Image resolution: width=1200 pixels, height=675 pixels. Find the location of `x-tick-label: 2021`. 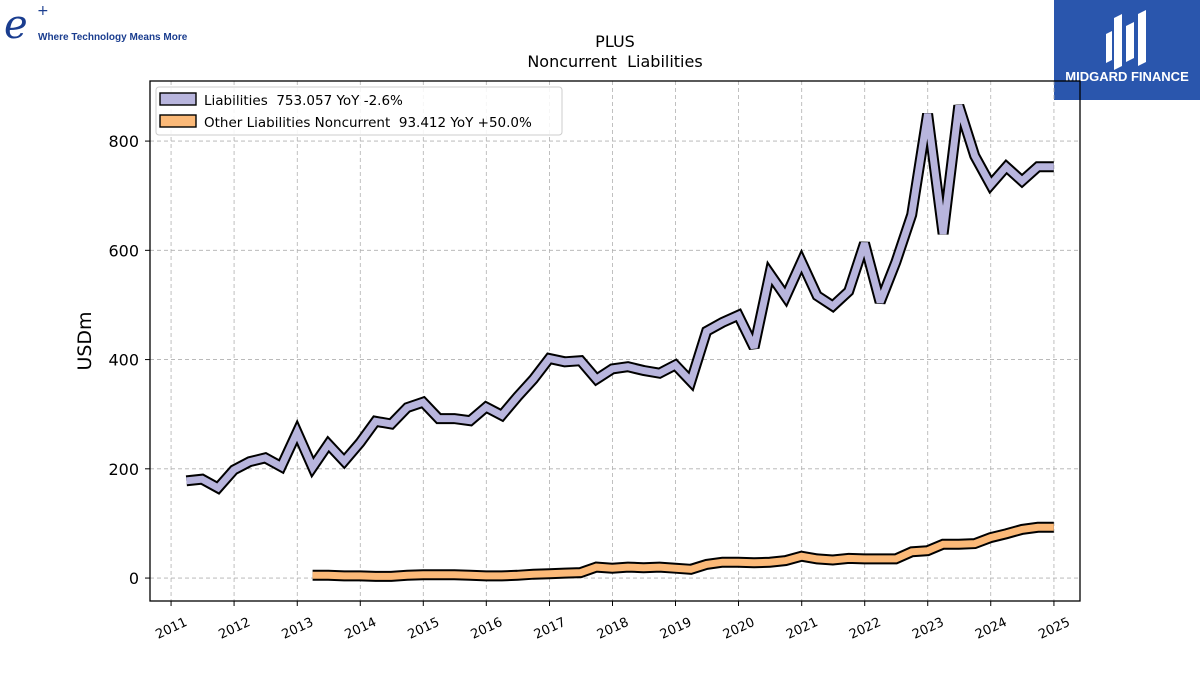

x-tick-label: 2021 is located at coordinates (802, 629).